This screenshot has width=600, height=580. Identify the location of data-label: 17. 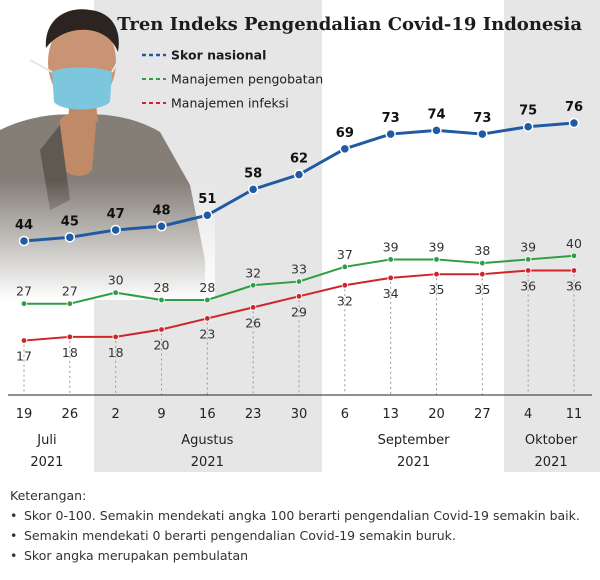
(24, 356).